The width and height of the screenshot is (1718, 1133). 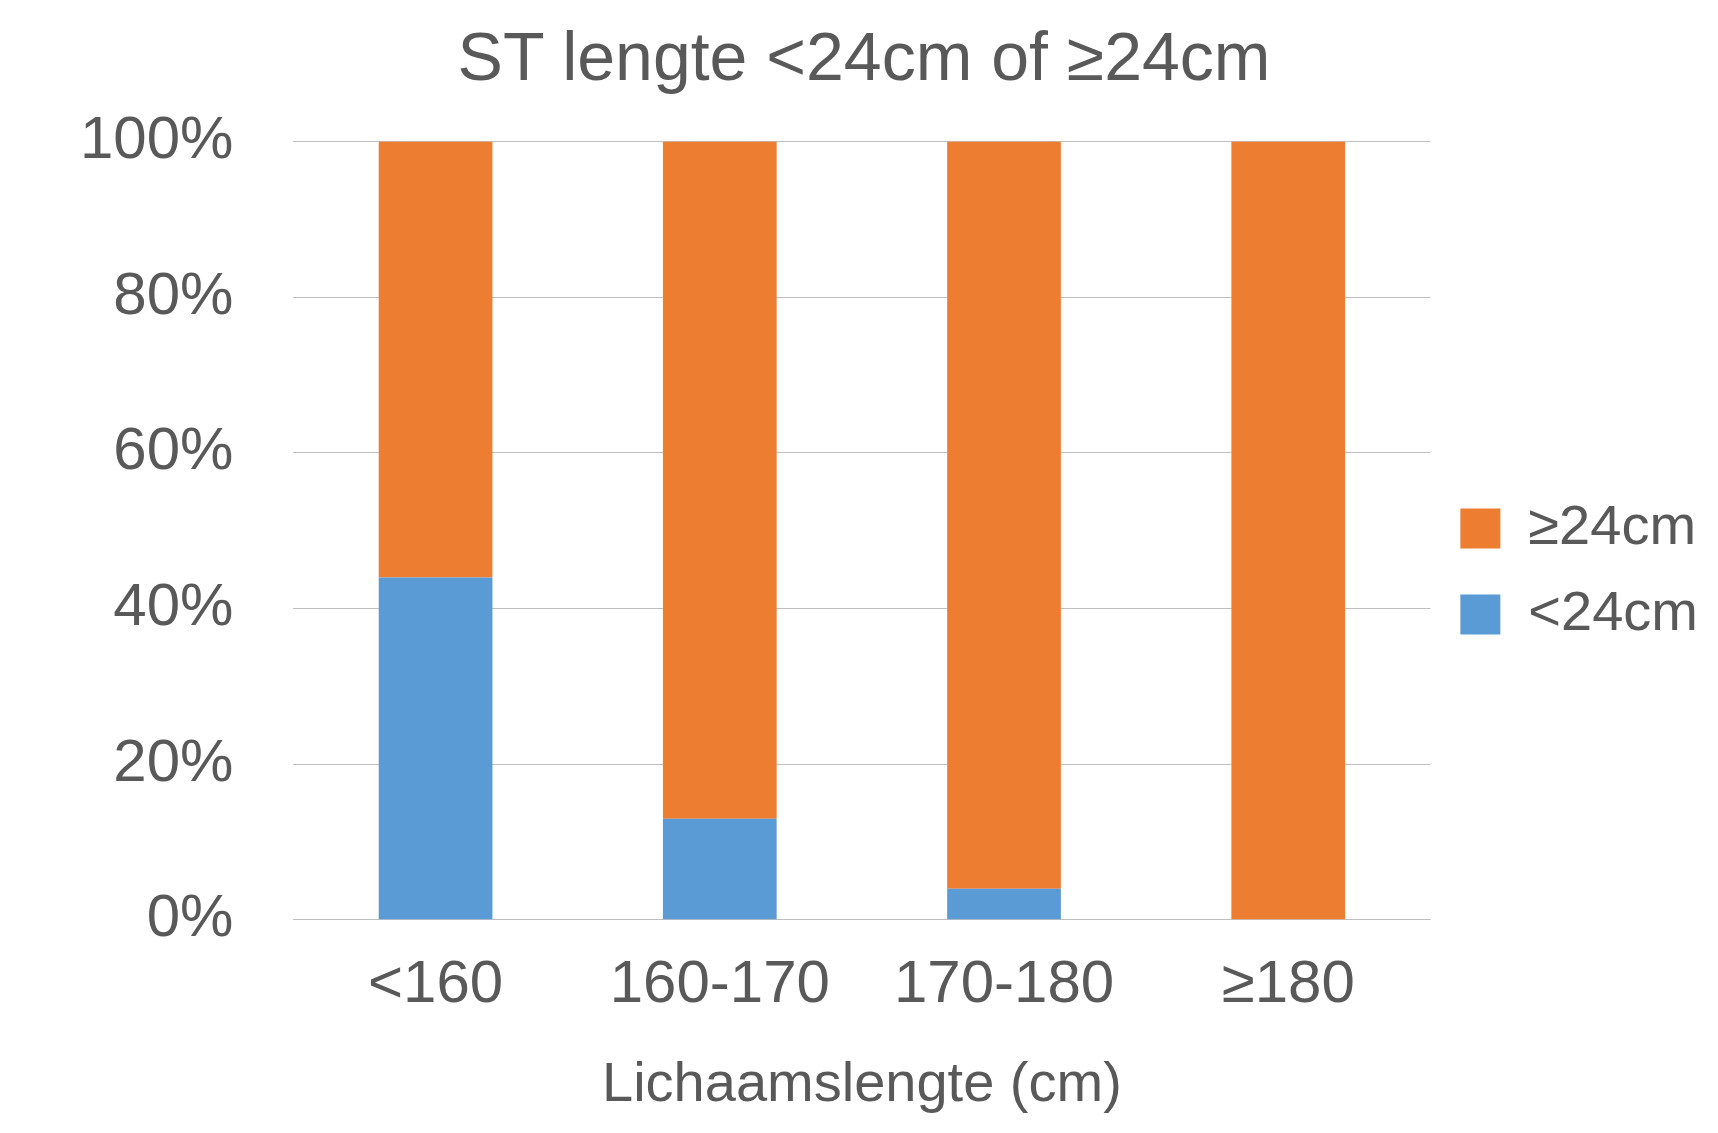 What do you see at coordinates (1613, 610) in the screenshot?
I see `legend-label: <24cm` at bounding box center [1613, 610].